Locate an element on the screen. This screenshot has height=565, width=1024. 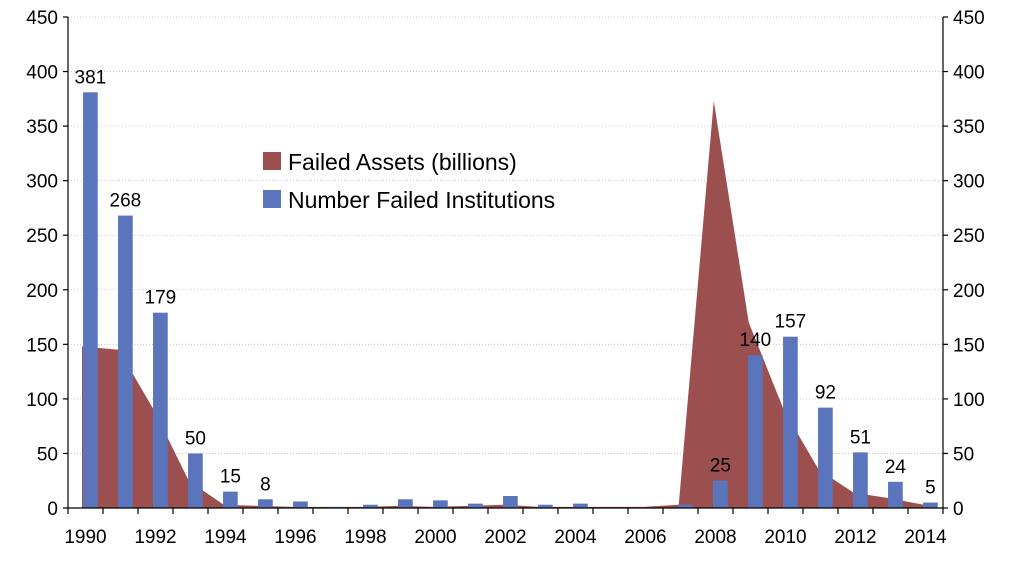
y-tick-label-left-350: 350 is located at coordinates (42, 127).